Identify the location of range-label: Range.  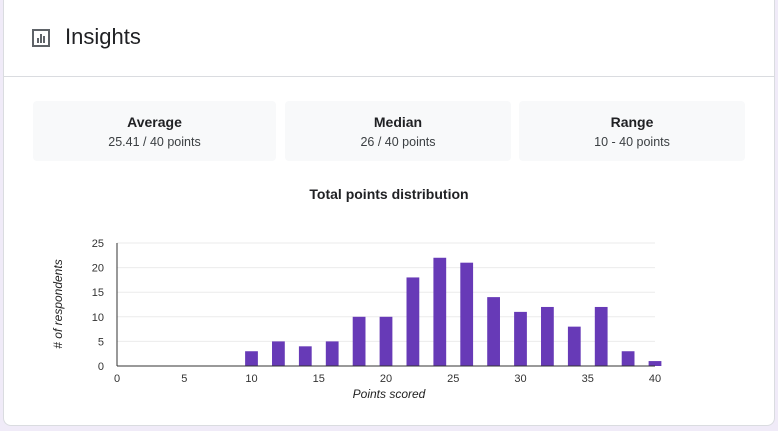
(632, 122).